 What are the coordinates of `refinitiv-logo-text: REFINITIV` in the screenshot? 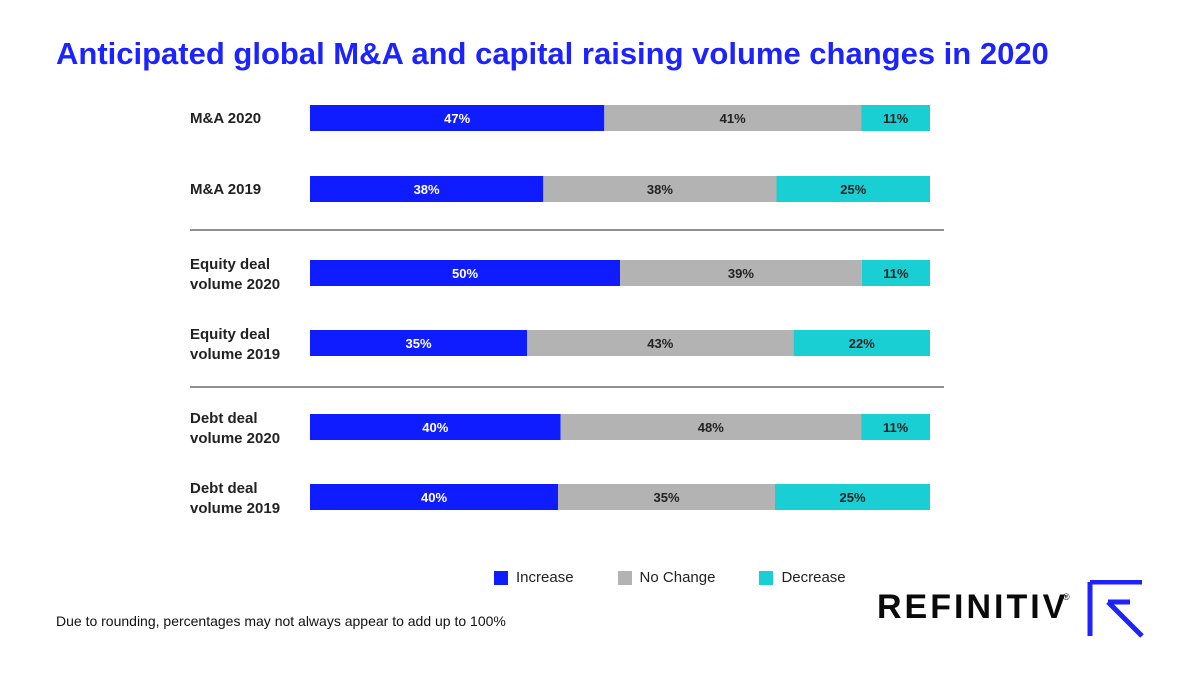 It's located at (973, 607).